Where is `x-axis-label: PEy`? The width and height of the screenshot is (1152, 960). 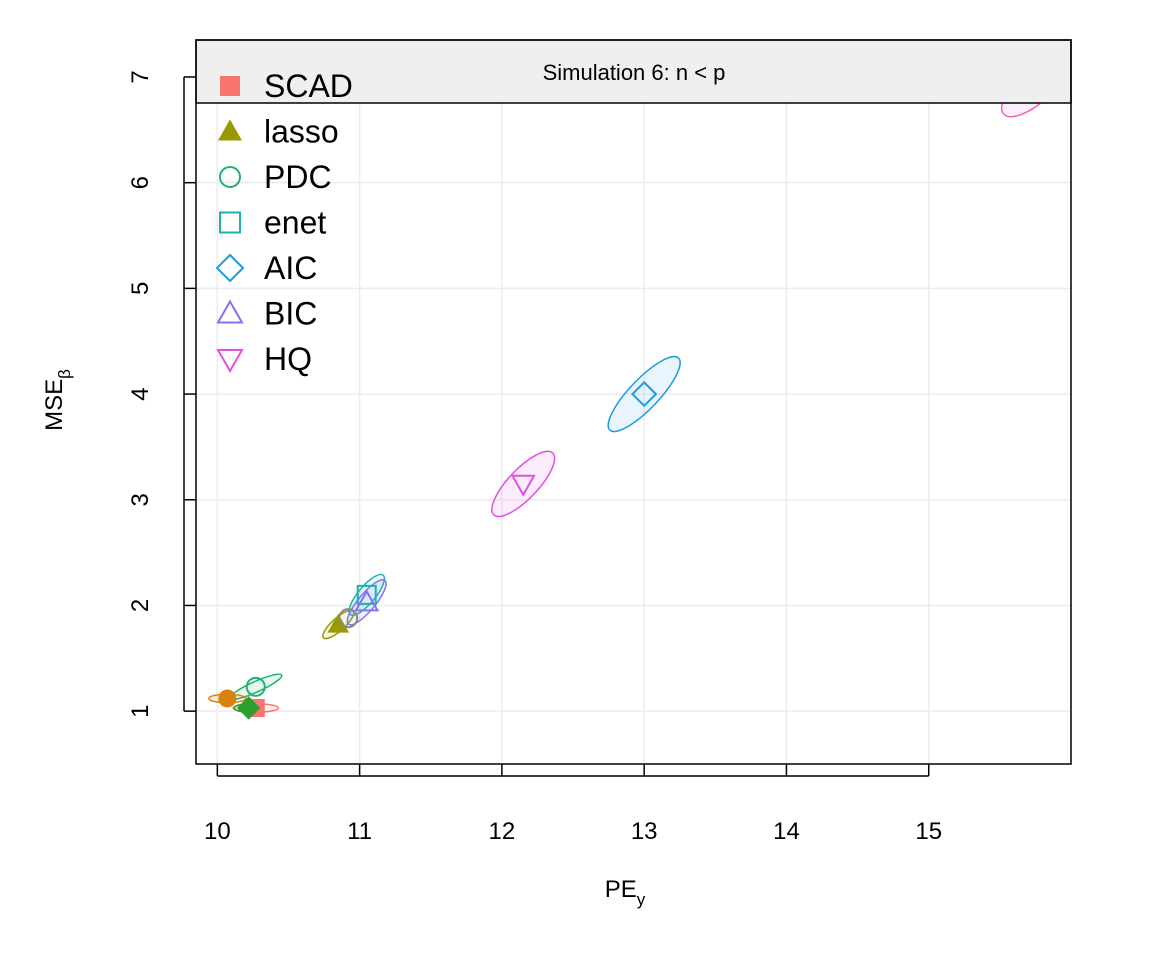
x-axis-label: PEy is located at coordinates (625, 892).